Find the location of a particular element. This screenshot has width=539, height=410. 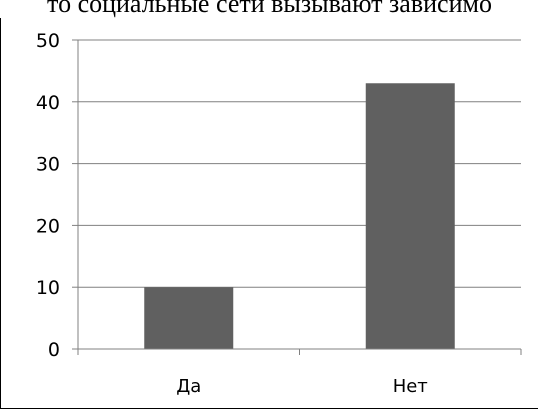

y-tick-label: 10 is located at coordinates (48, 288).